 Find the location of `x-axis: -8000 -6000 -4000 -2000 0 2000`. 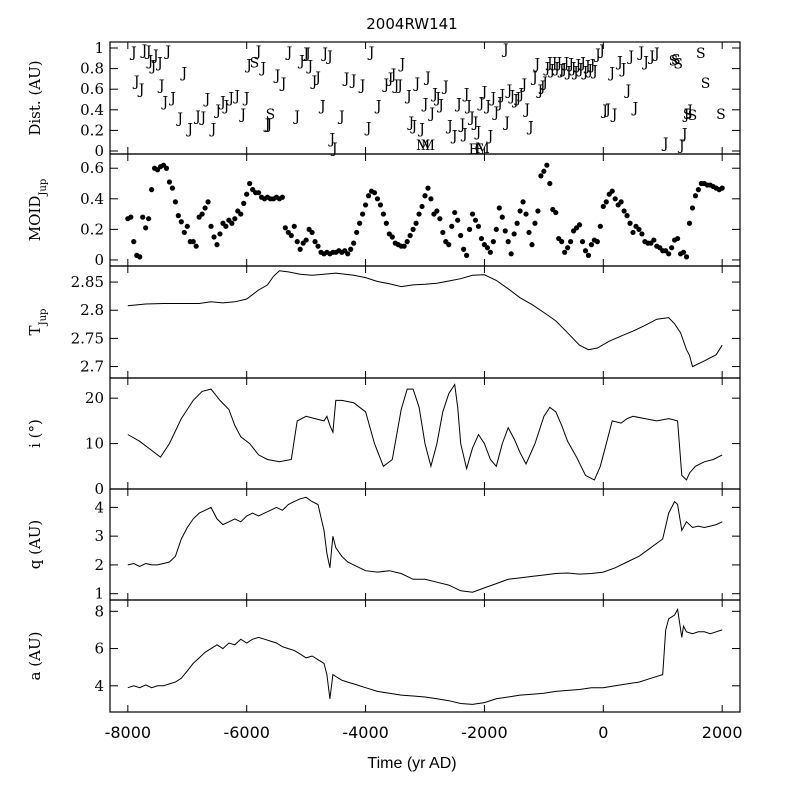

x-axis: -8000 -6000 -4000 -2000 0 2000 is located at coordinates (424, 732).